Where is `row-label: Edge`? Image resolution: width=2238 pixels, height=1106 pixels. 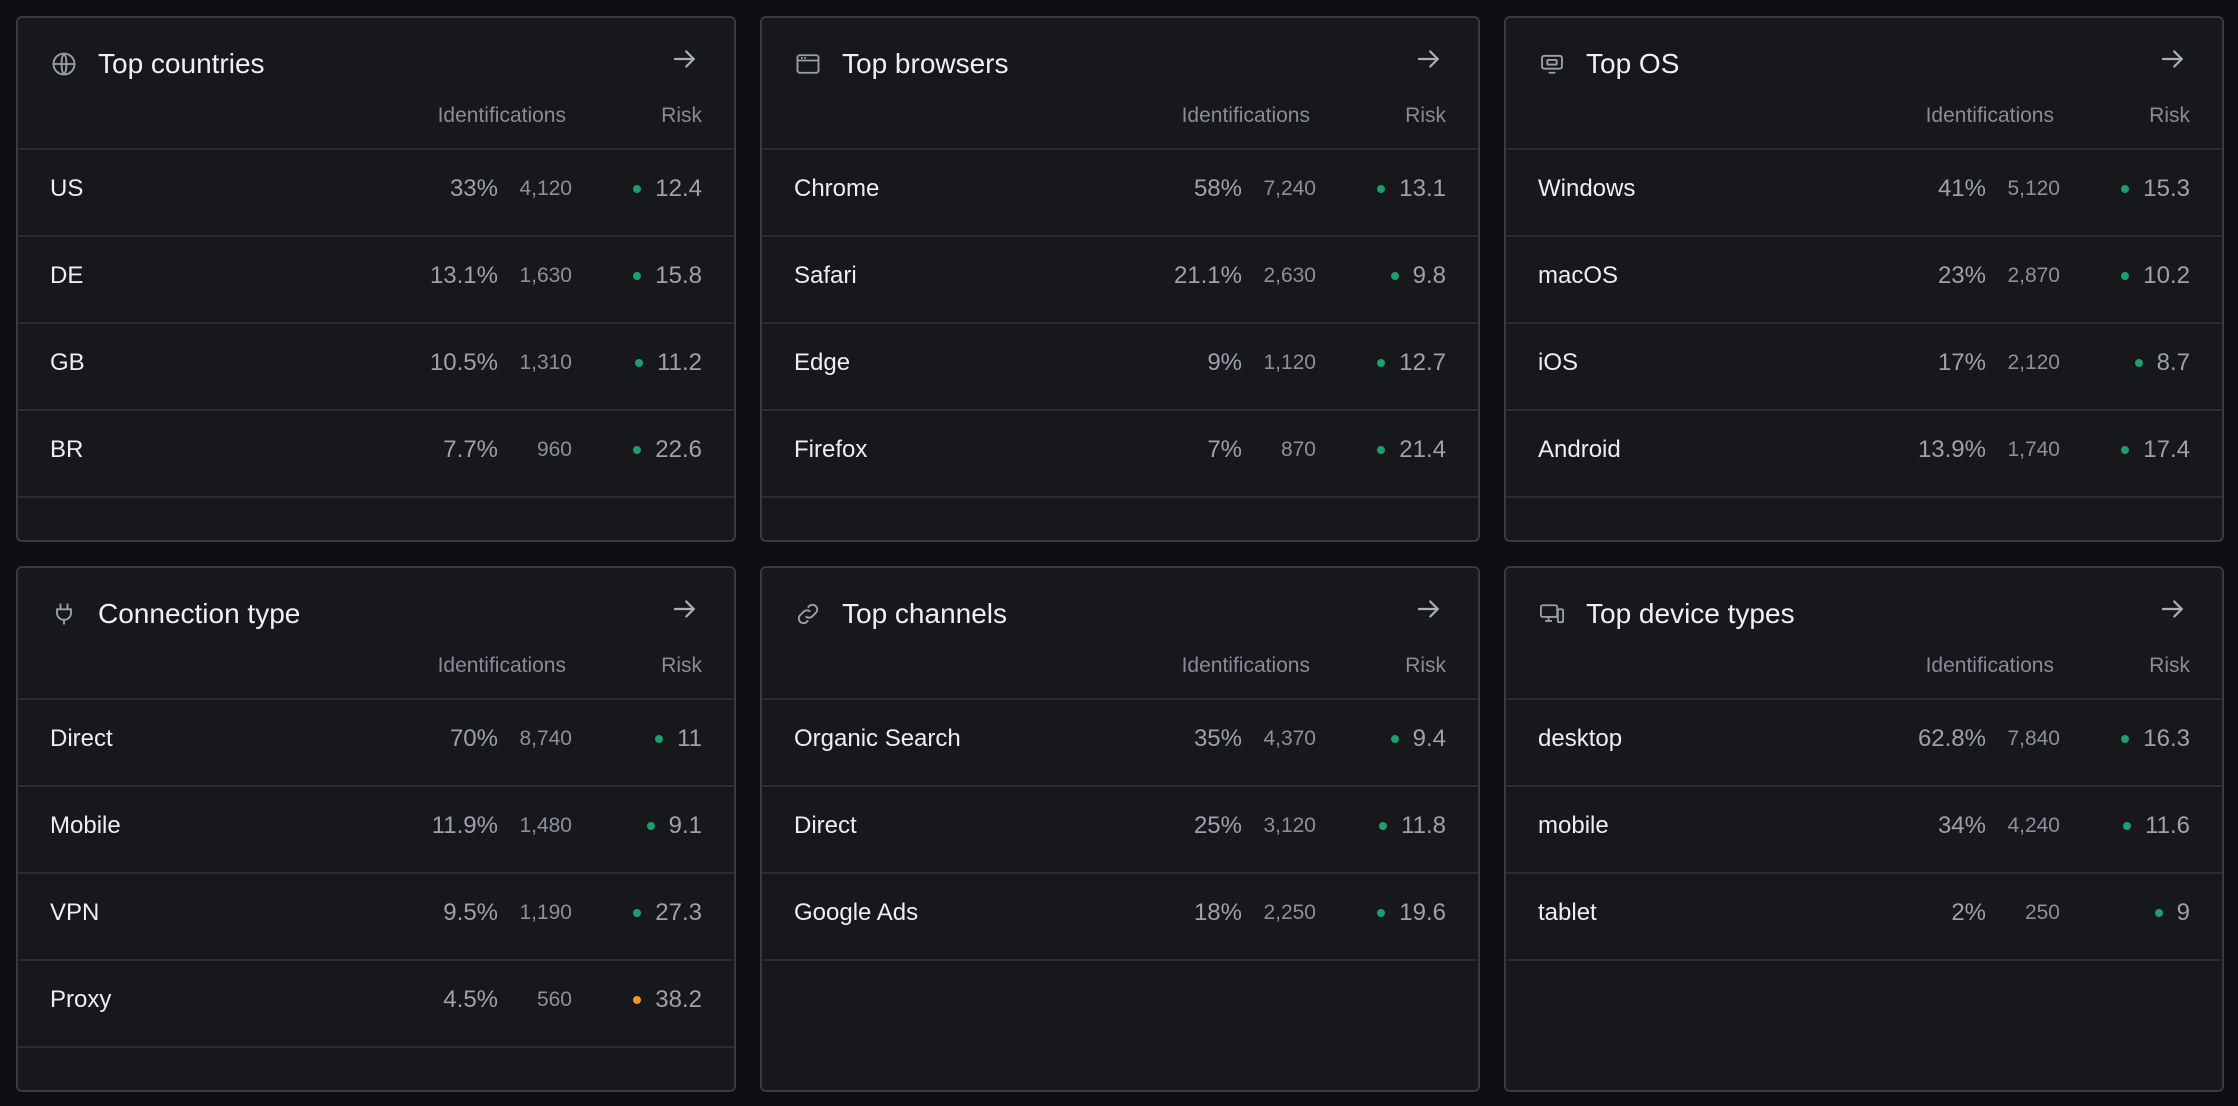 row-label: Edge is located at coordinates (822, 362).